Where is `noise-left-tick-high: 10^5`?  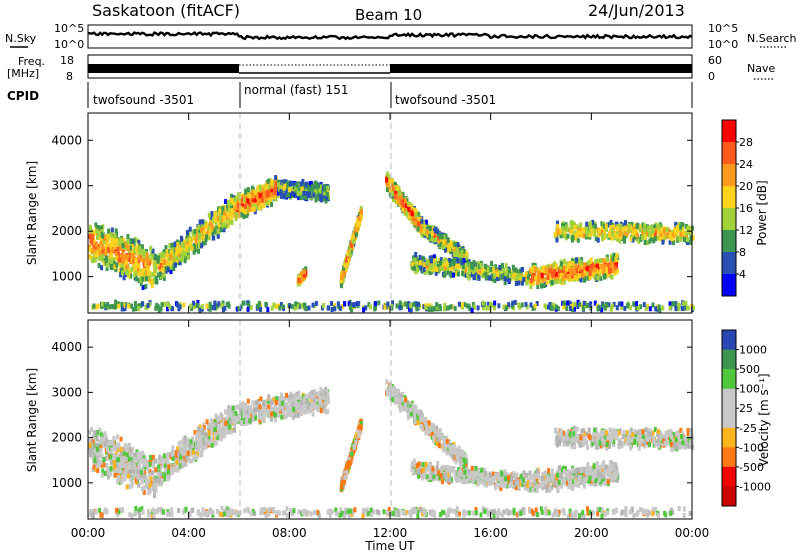 noise-left-tick-high: 10^5 is located at coordinates (69, 28).